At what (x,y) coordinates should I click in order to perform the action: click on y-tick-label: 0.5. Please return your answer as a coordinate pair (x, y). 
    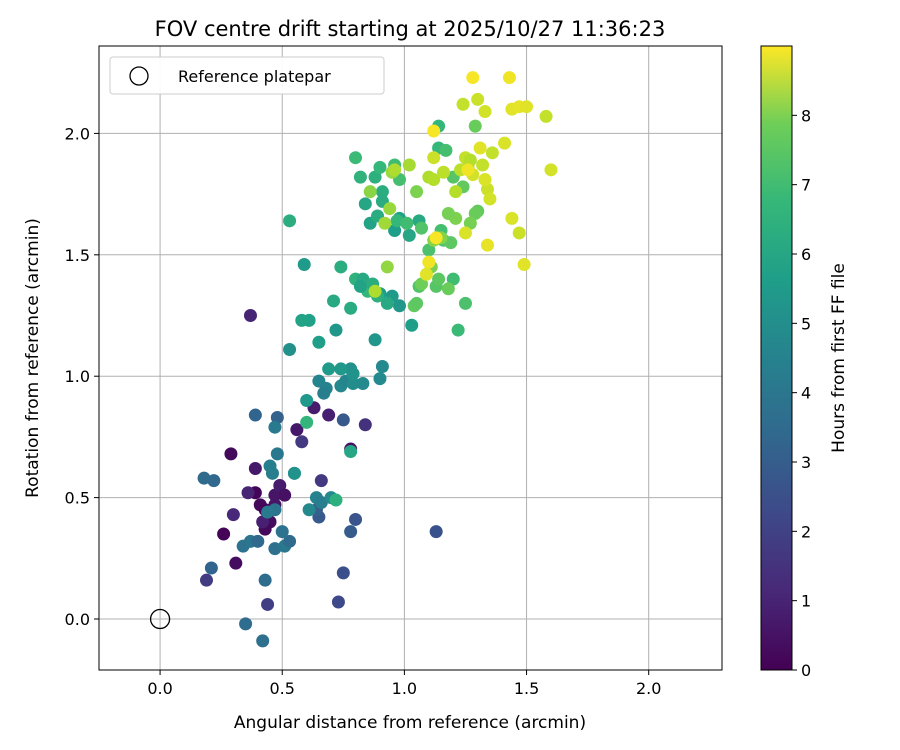
    Looking at the image, I should click on (77, 498).